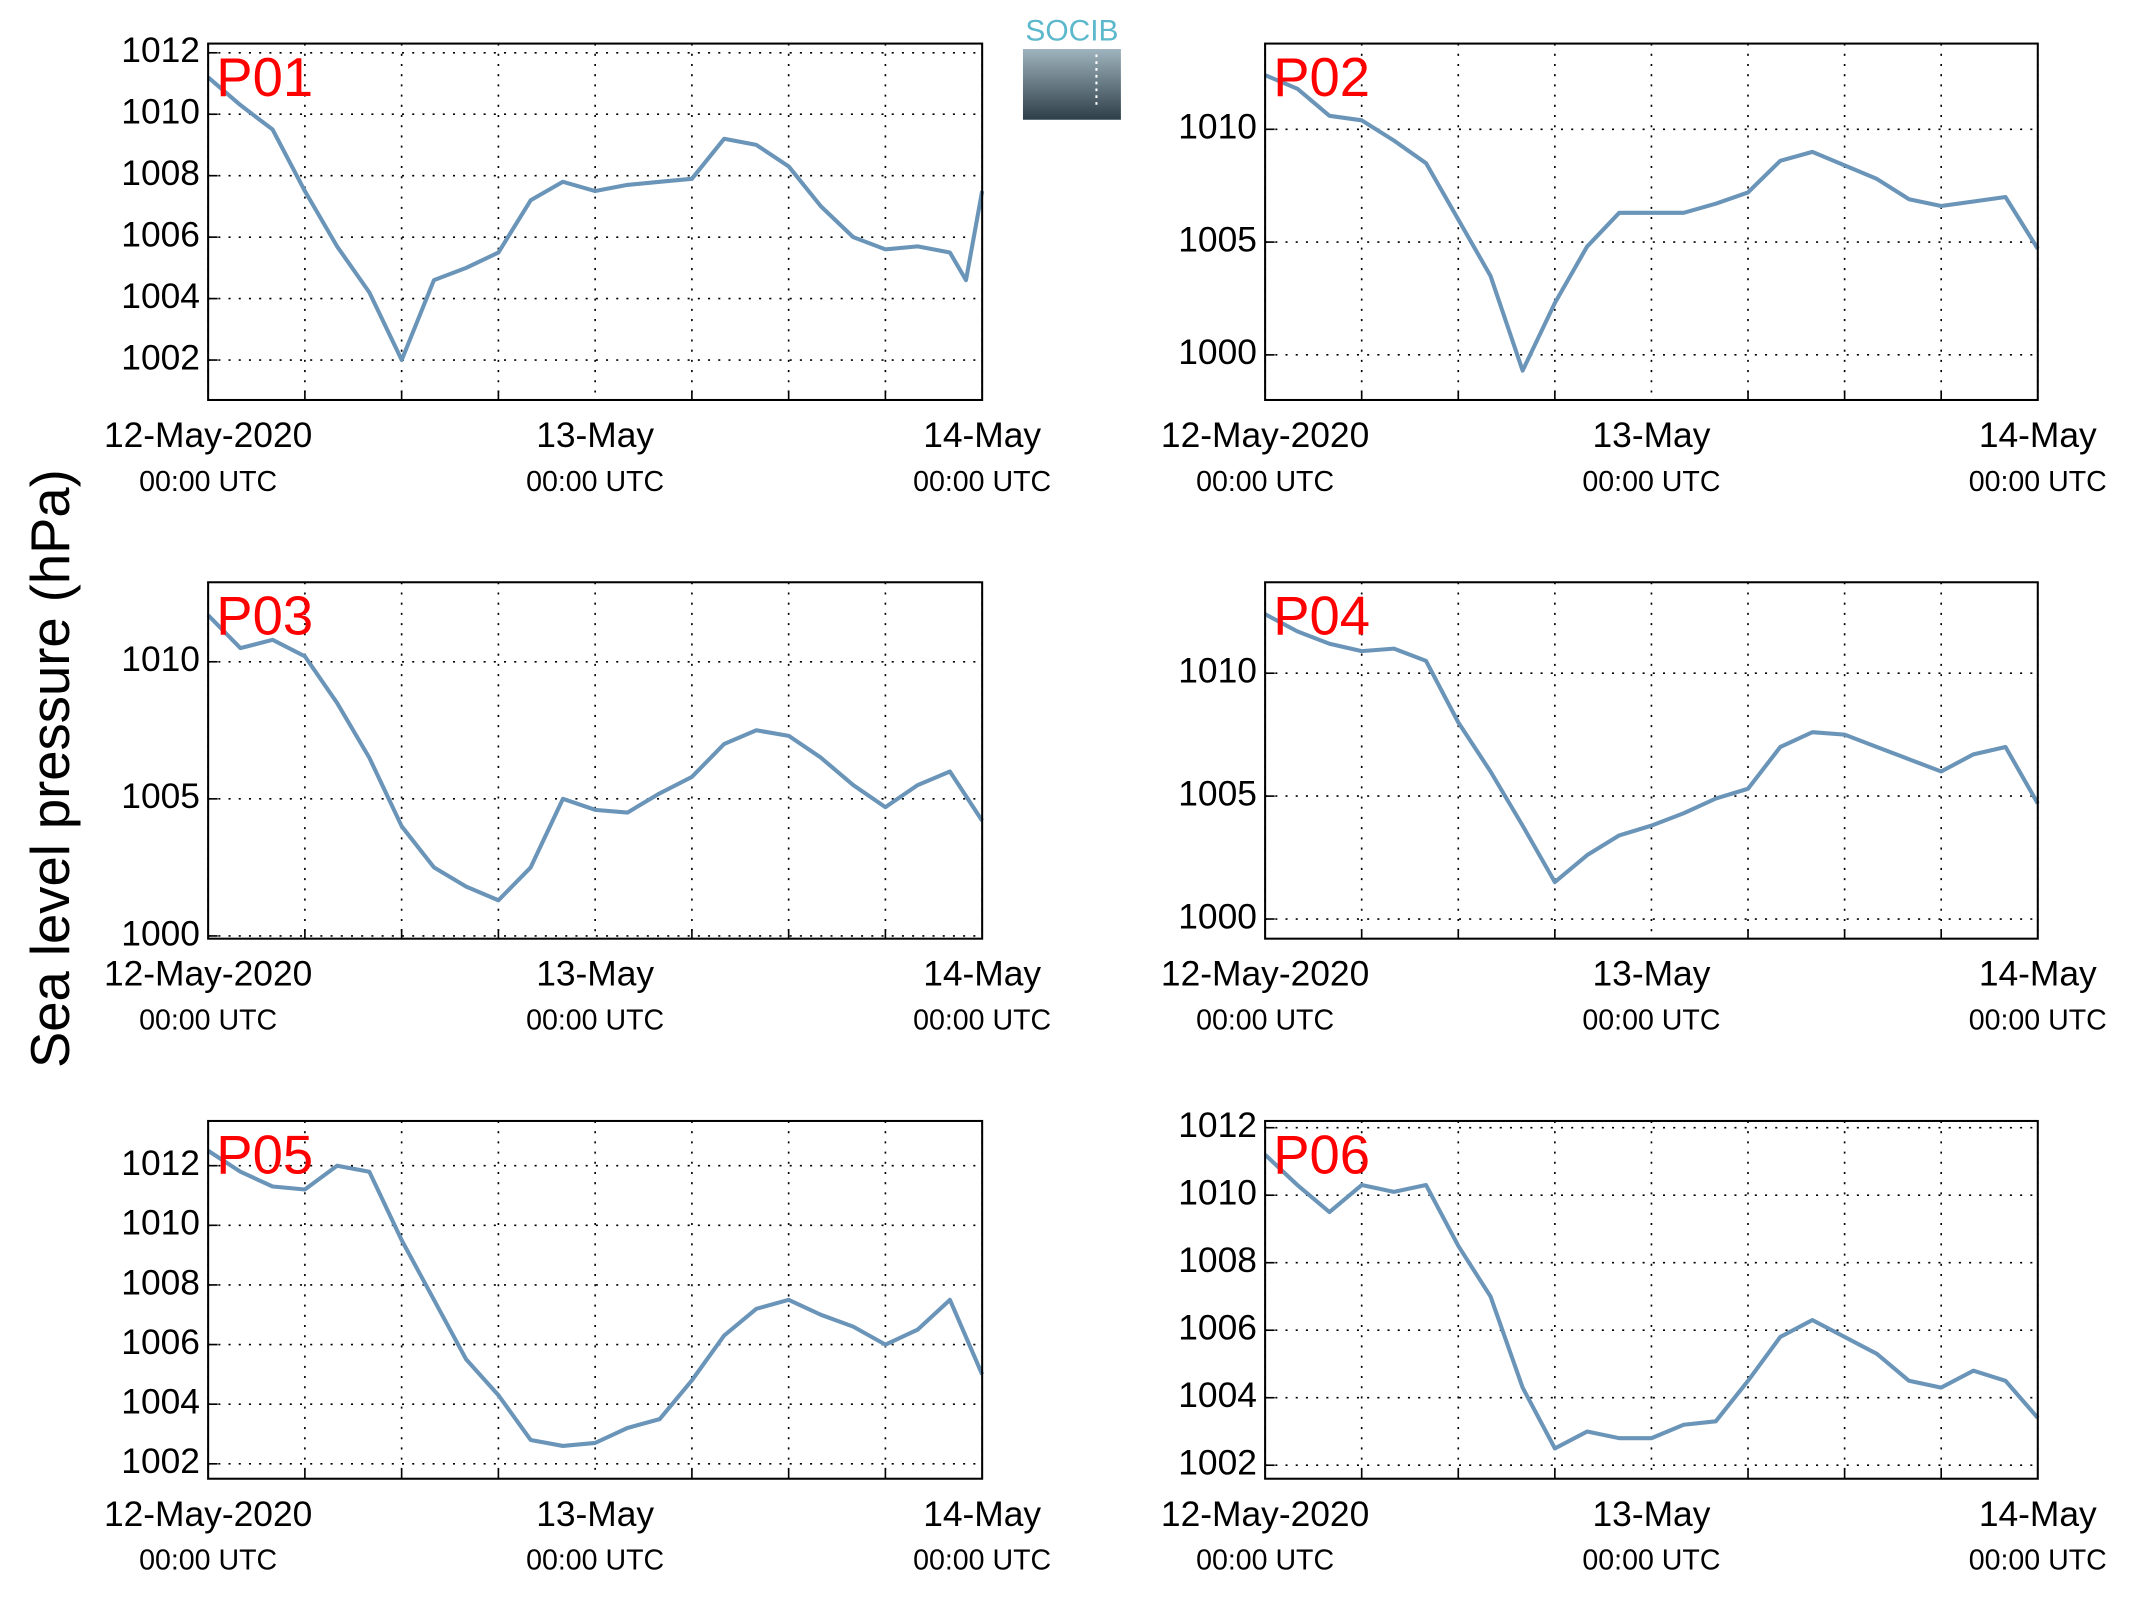 This screenshot has width=2133, height=1608. I want to click on panel-label: P01, so click(264, 77).